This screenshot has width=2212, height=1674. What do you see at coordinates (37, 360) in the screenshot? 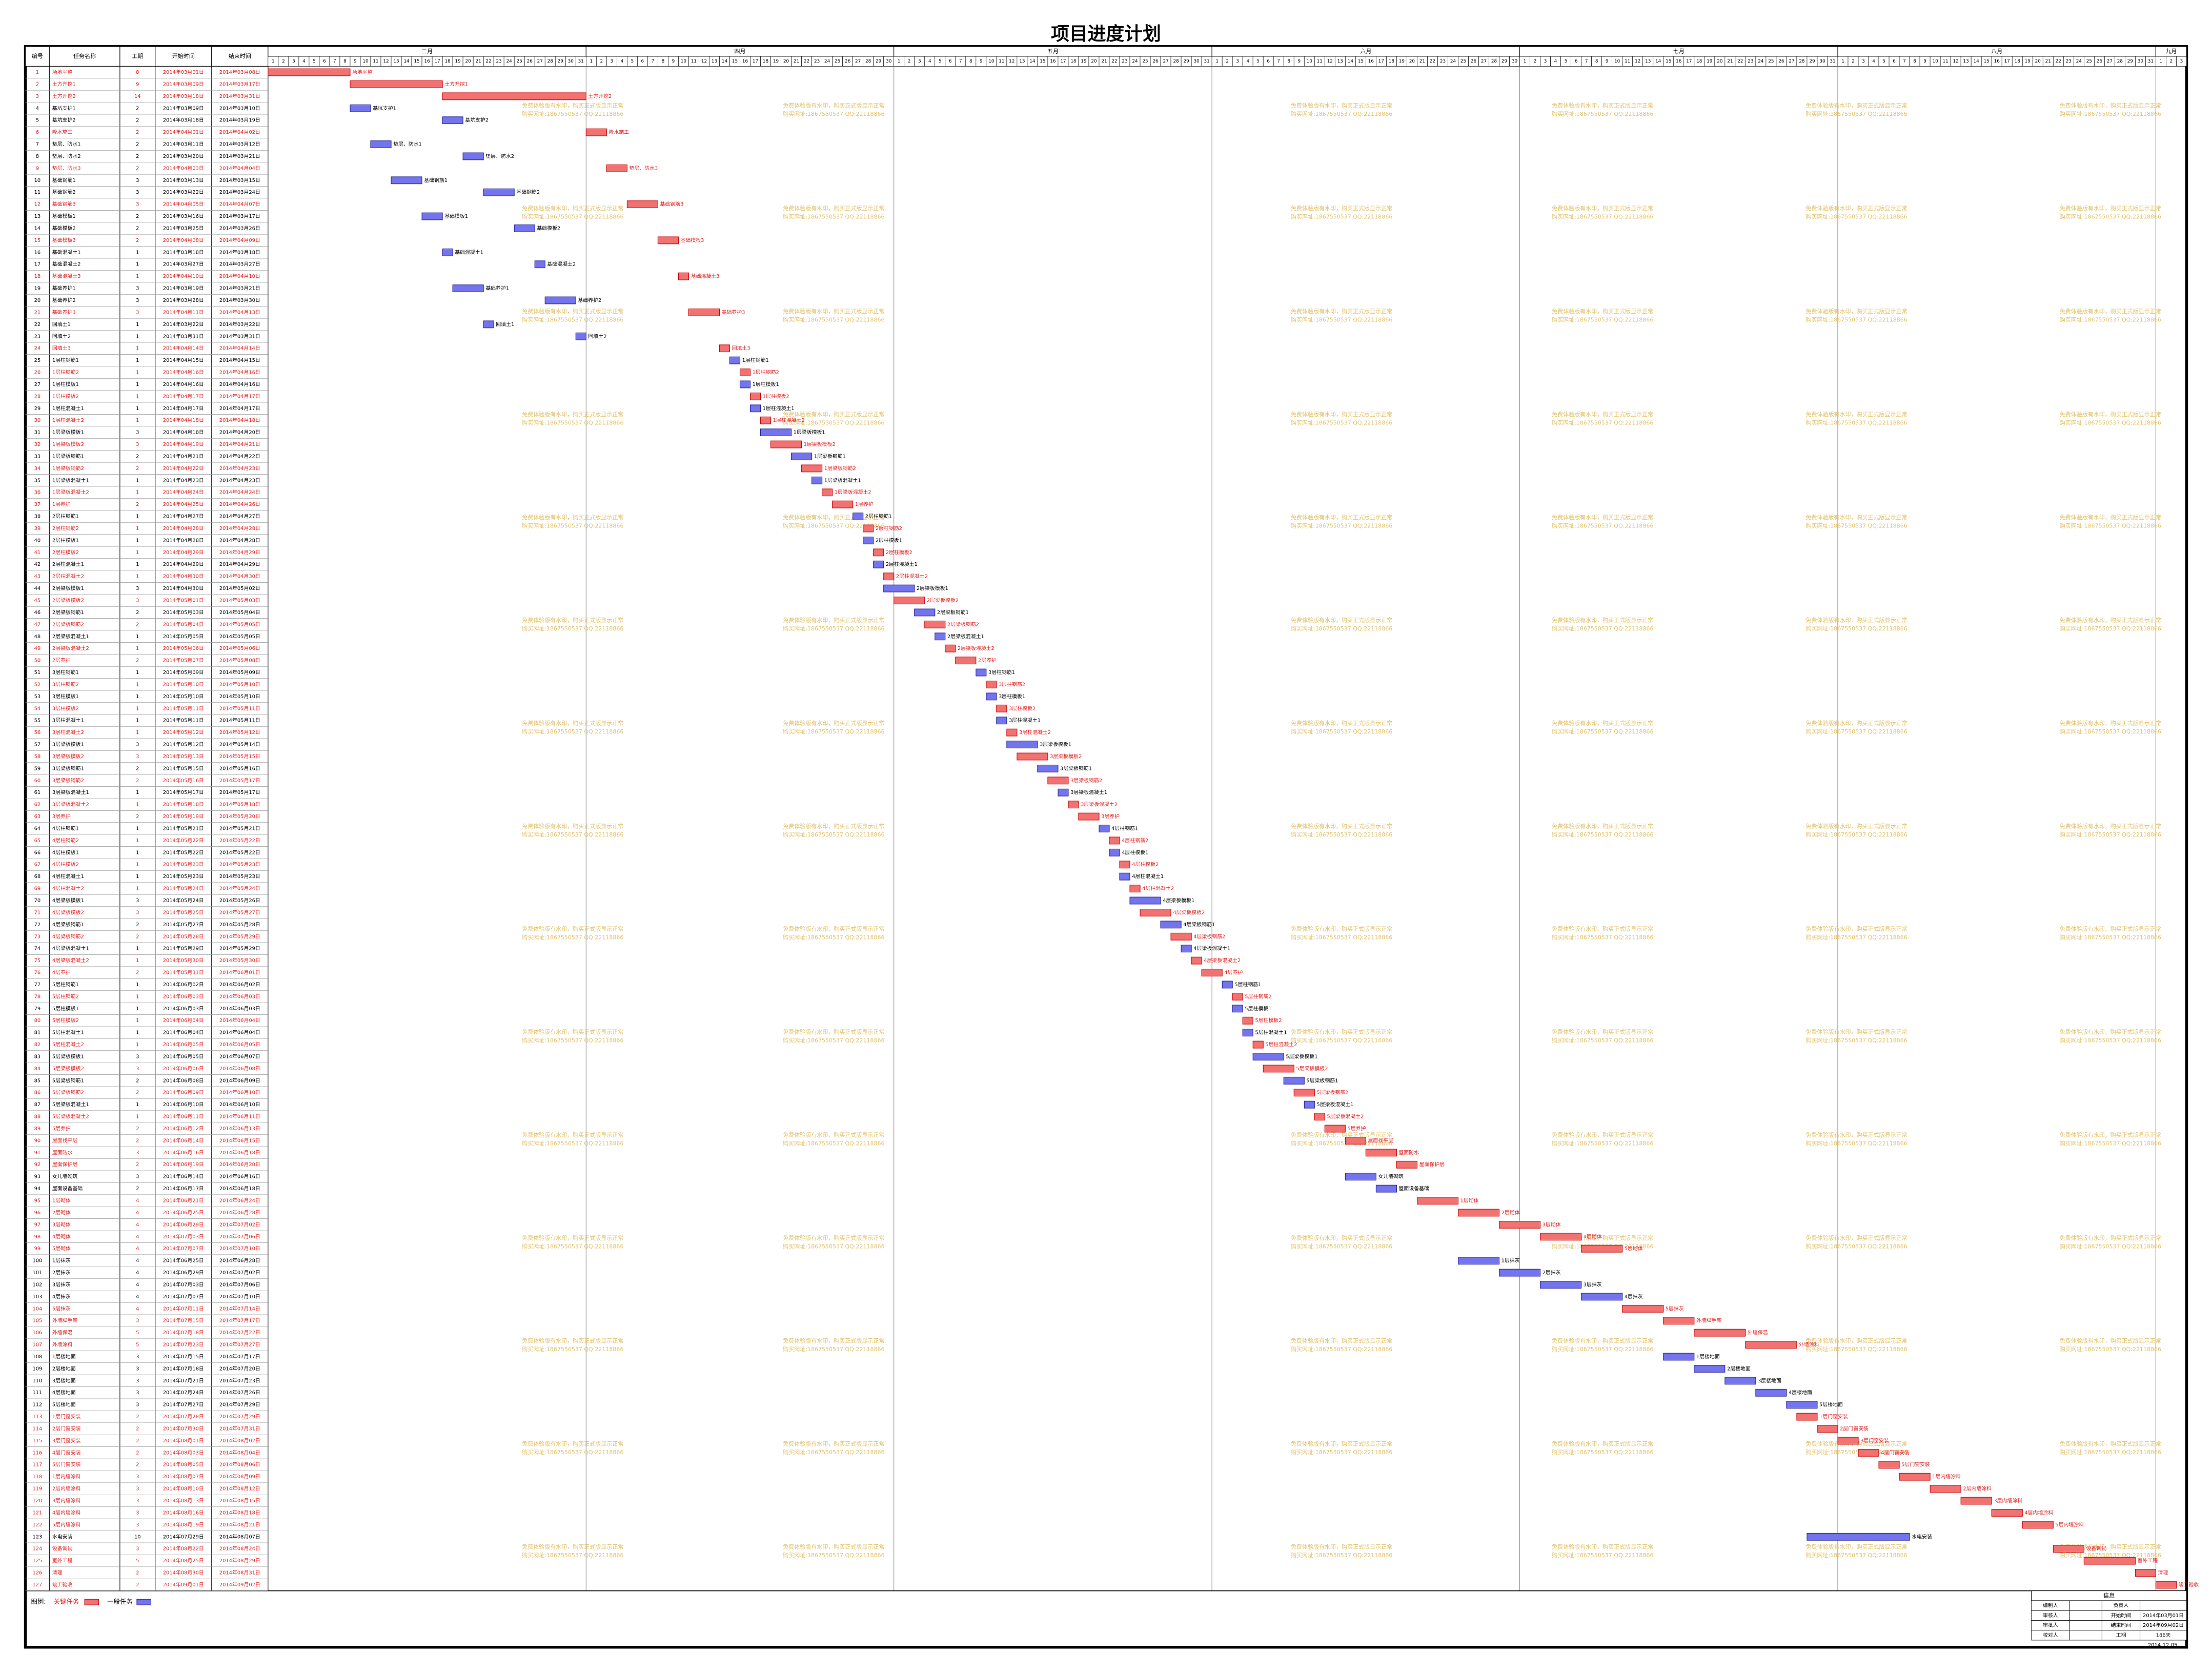
I see `row-number: 25` at bounding box center [37, 360].